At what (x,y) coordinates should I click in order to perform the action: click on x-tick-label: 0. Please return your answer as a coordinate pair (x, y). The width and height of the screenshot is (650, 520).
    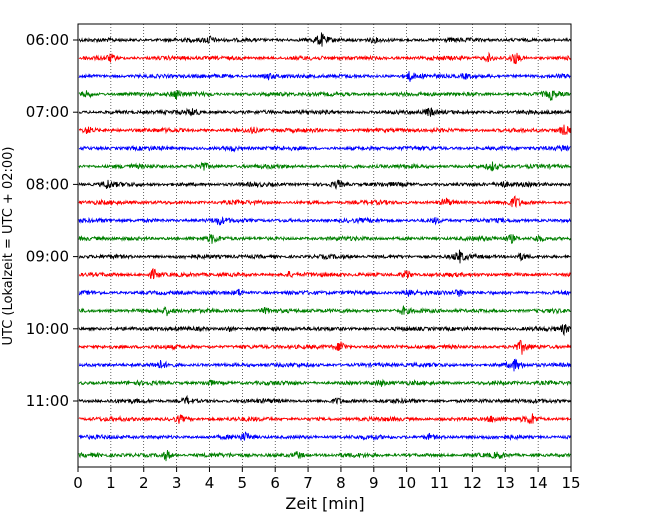
    Looking at the image, I should click on (78, 483).